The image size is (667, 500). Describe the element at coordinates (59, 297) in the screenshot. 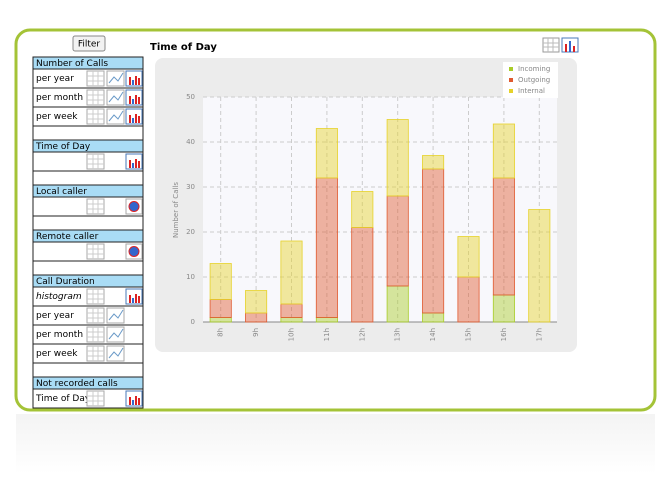

I see `row-label: histogram` at that location.